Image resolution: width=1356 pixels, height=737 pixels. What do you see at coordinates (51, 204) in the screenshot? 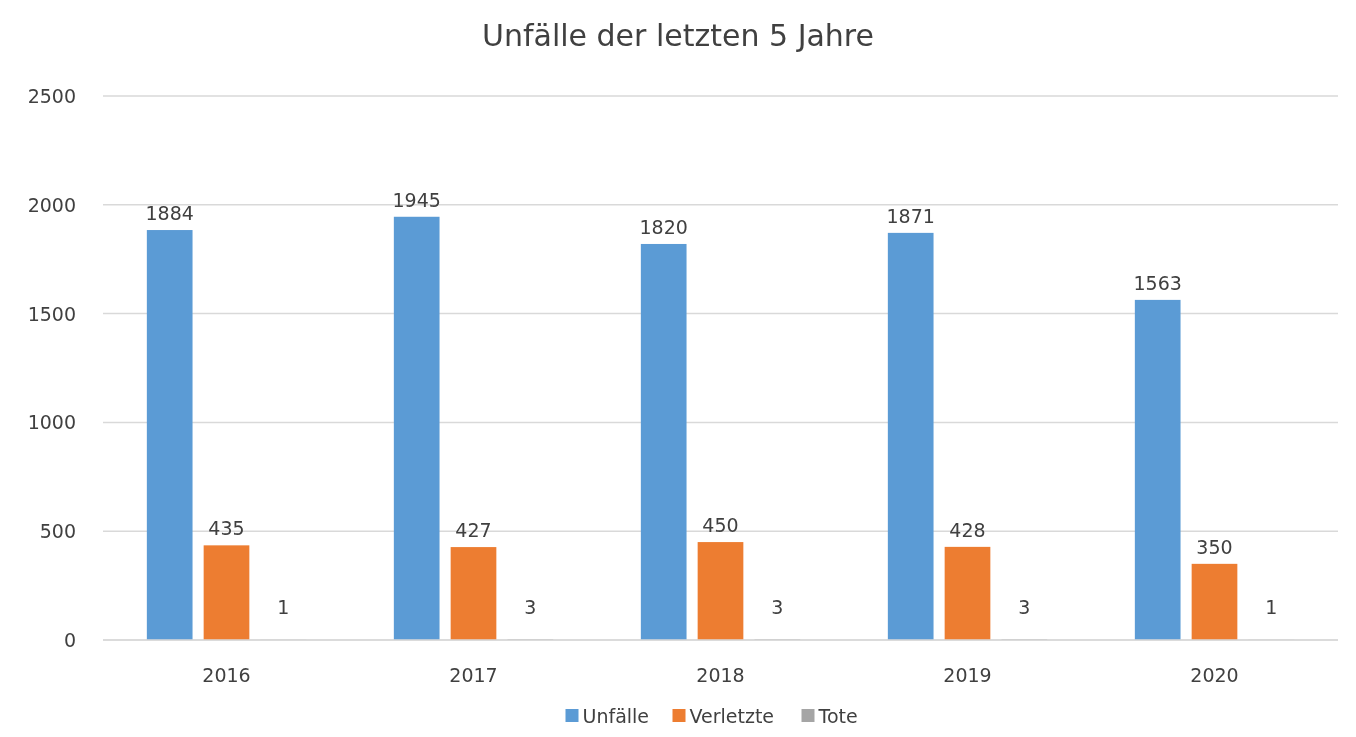
I see `y-tick-label: 2000` at bounding box center [51, 204].